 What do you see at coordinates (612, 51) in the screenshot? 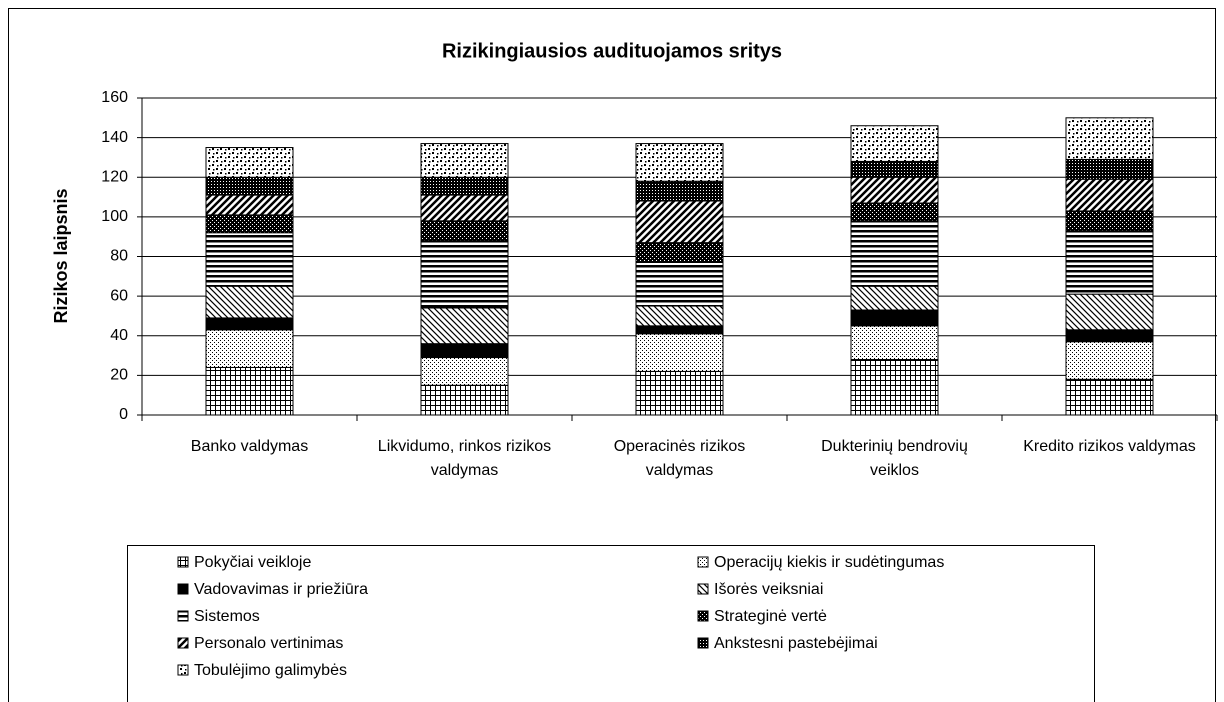
I see `chart-title: Rizikingiausios audituojamos sritys` at bounding box center [612, 51].